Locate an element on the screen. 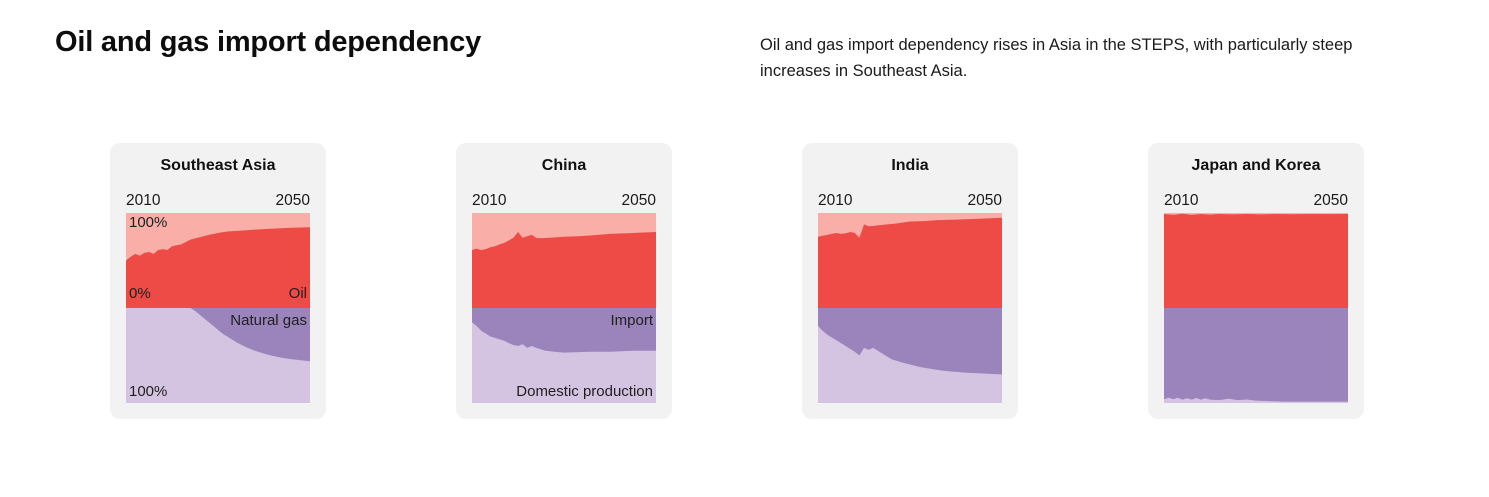  card-title: Southeast Asia is located at coordinates (218, 165).